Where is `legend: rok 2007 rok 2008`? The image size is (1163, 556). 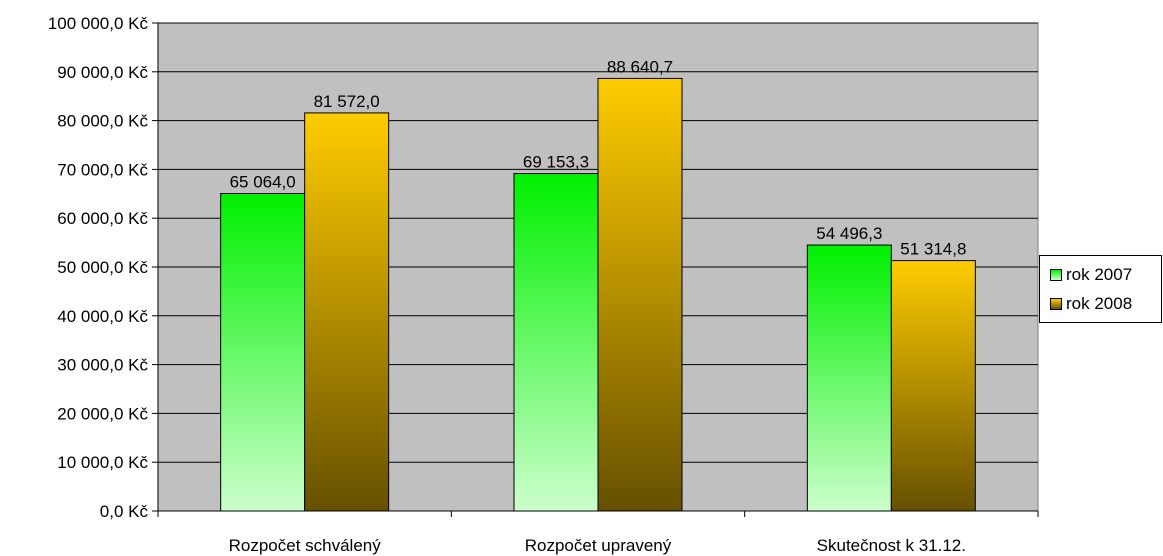 legend: rok 2007 rok 2008 is located at coordinates (1100, 289).